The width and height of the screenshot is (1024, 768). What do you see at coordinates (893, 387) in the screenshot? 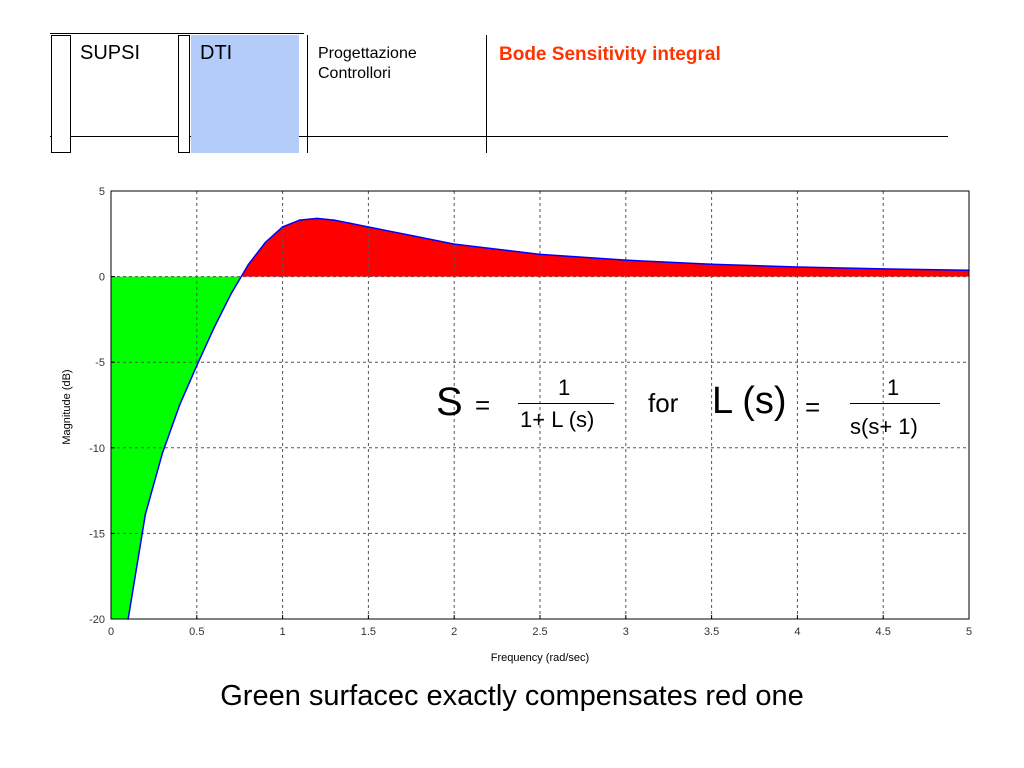
I see `formula-numerator-2: 1` at bounding box center [893, 387].